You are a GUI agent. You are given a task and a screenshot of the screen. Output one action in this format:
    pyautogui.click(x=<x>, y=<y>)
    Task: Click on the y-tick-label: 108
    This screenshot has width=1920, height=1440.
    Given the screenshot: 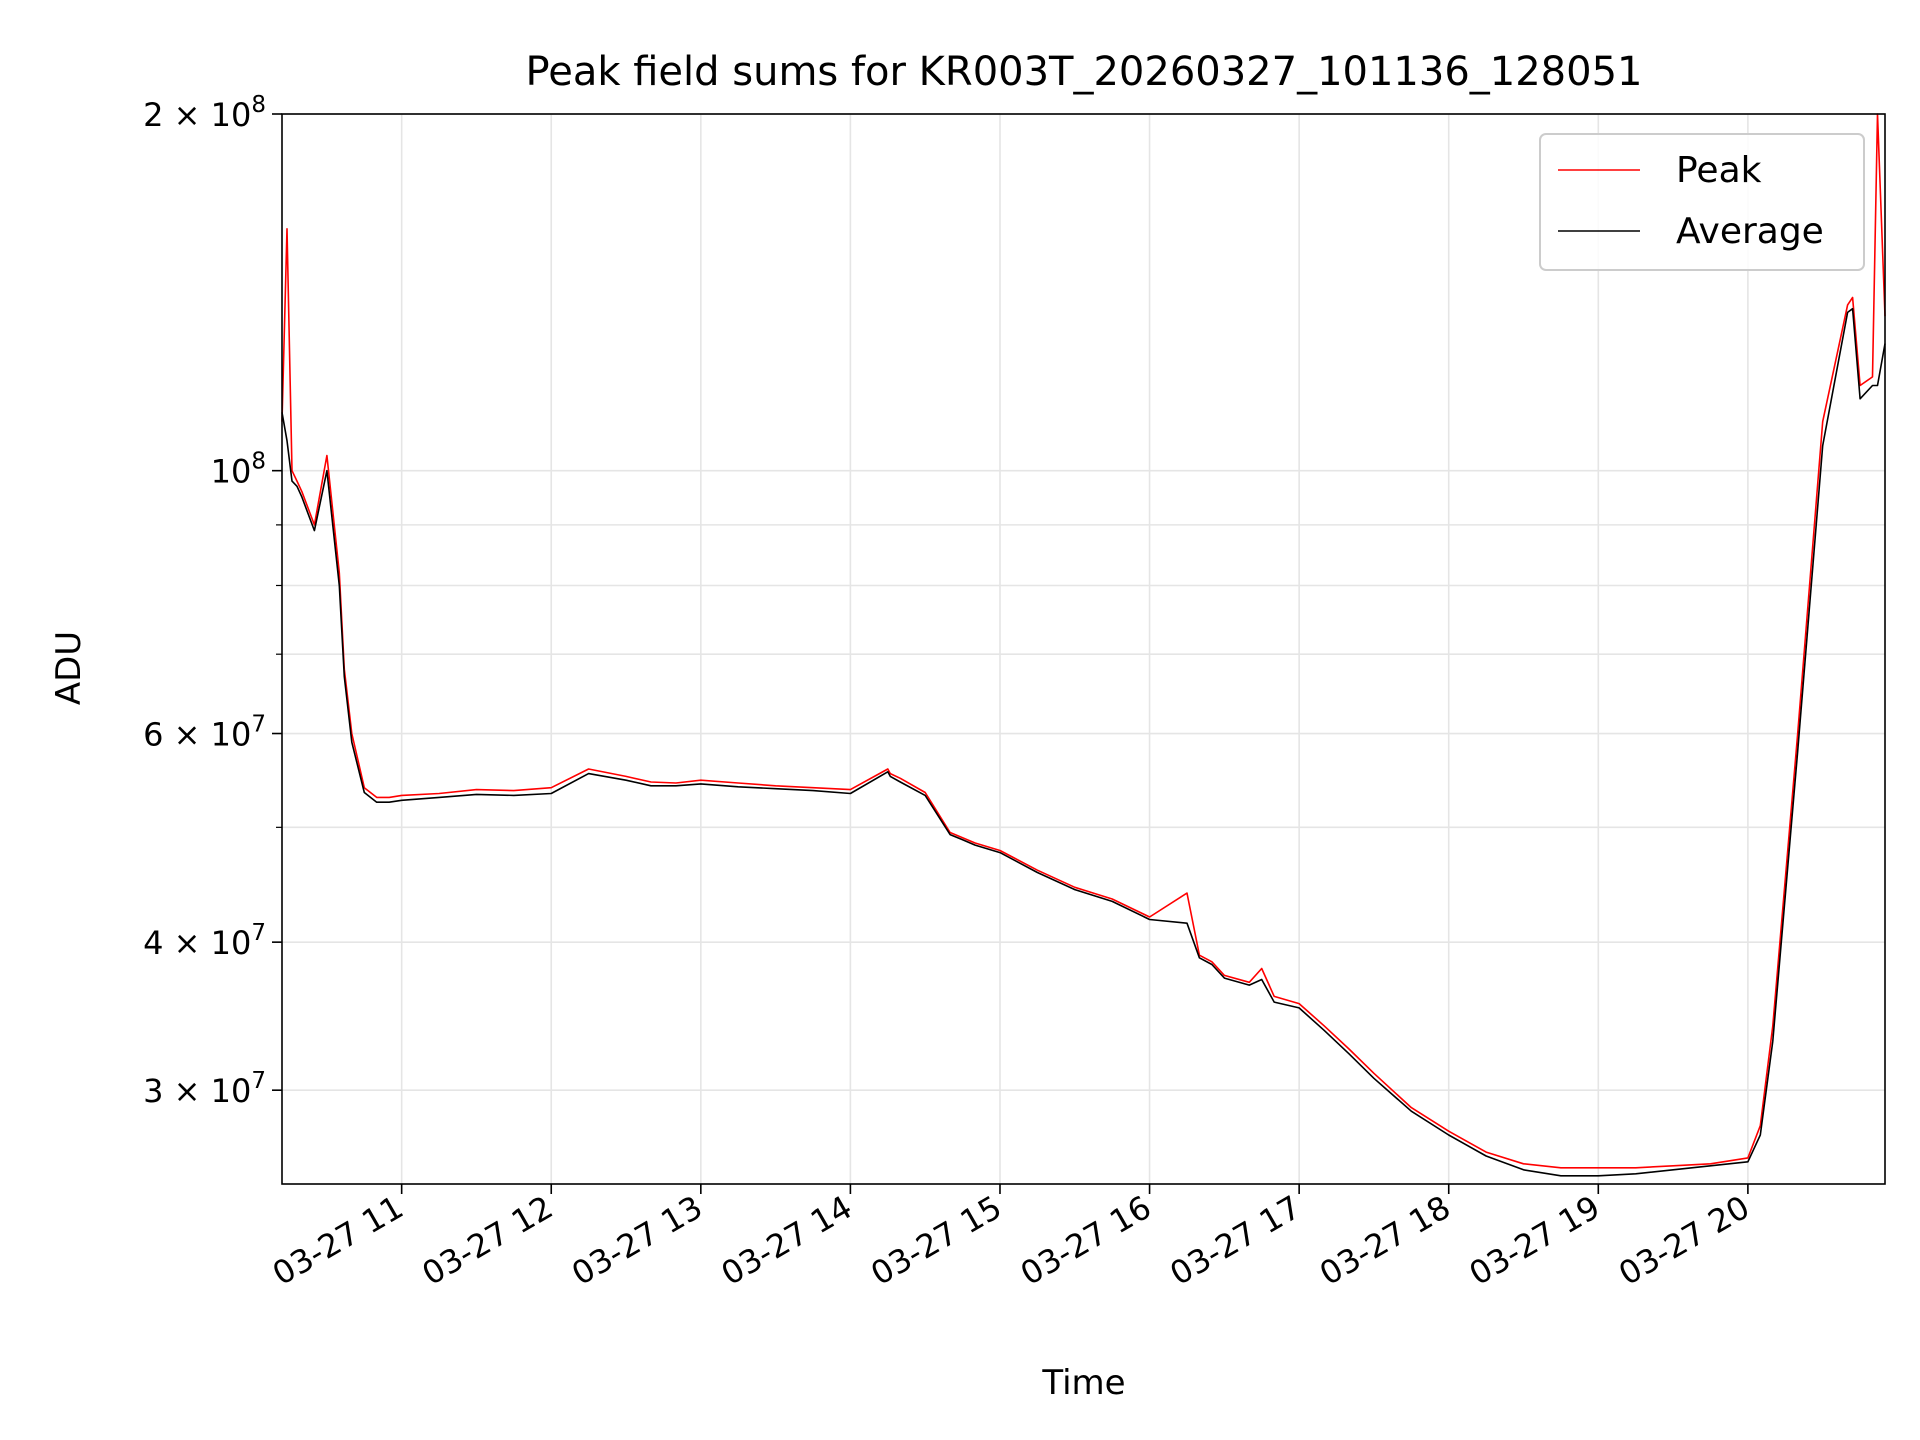 What is the action you would take?
    pyautogui.click(x=238, y=470)
    